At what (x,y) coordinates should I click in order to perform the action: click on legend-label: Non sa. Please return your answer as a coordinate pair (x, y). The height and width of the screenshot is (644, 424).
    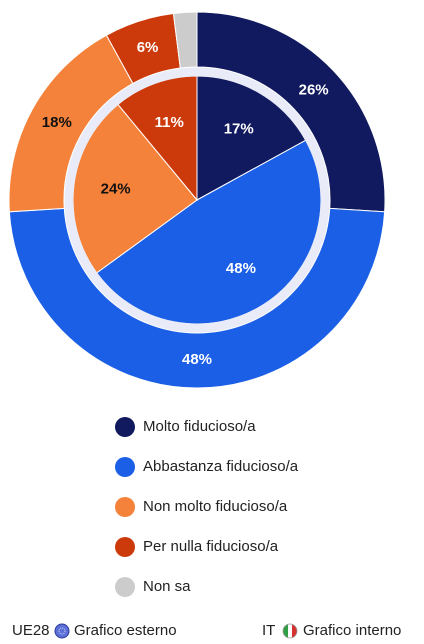
    Looking at the image, I should click on (167, 586).